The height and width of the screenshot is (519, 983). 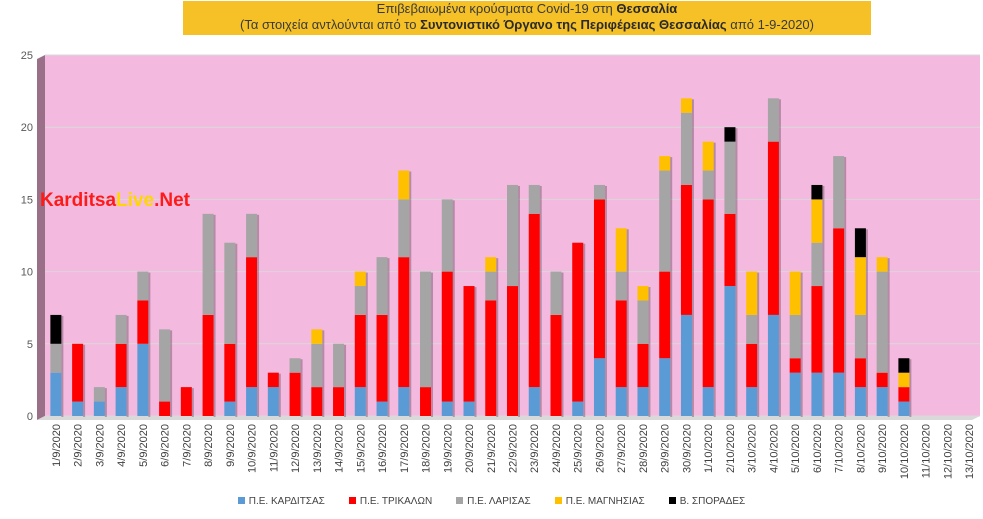 I want to click on legend-item: Β. ΣΠΟΡΑΔΕΣ, so click(x=706, y=501).